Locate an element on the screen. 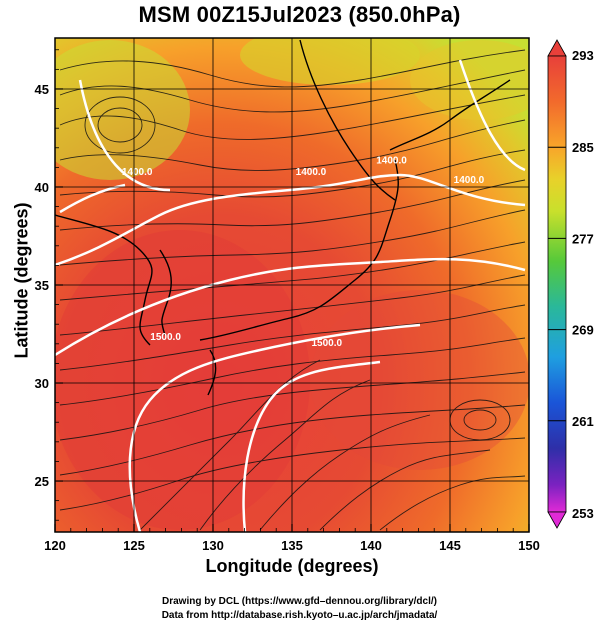 This screenshot has width=599, height=625. colorbar-label: 285 is located at coordinates (583, 147).